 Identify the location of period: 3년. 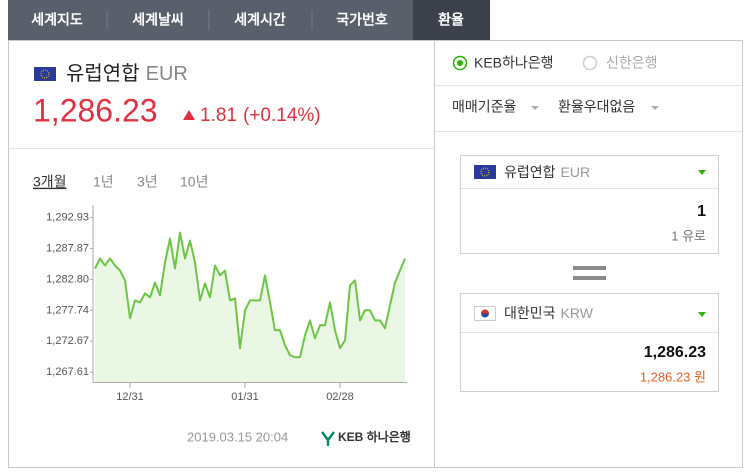
(147, 182).